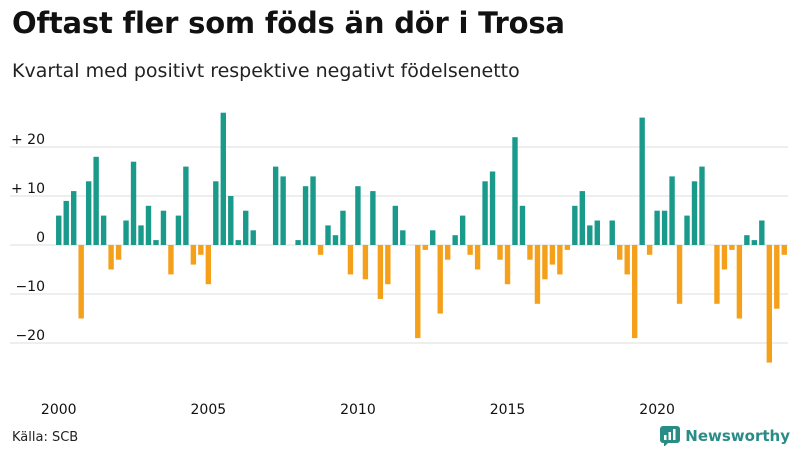 The image size is (800, 450). What do you see at coordinates (59, 410) in the screenshot?
I see `x-tick-label: 2000` at bounding box center [59, 410].